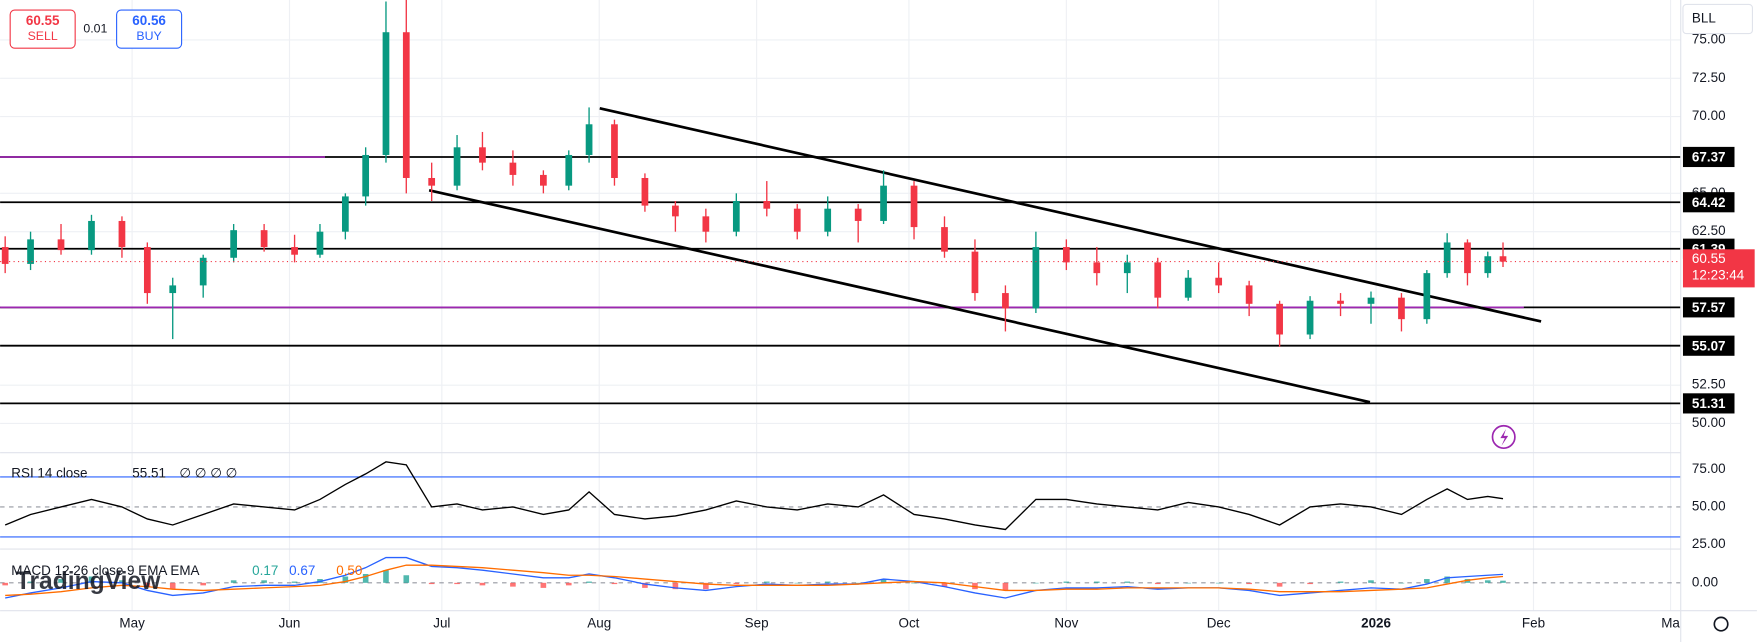  What do you see at coordinates (1709, 345) in the screenshot?
I see `level-label: 55.07` at bounding box center [1709, 345].